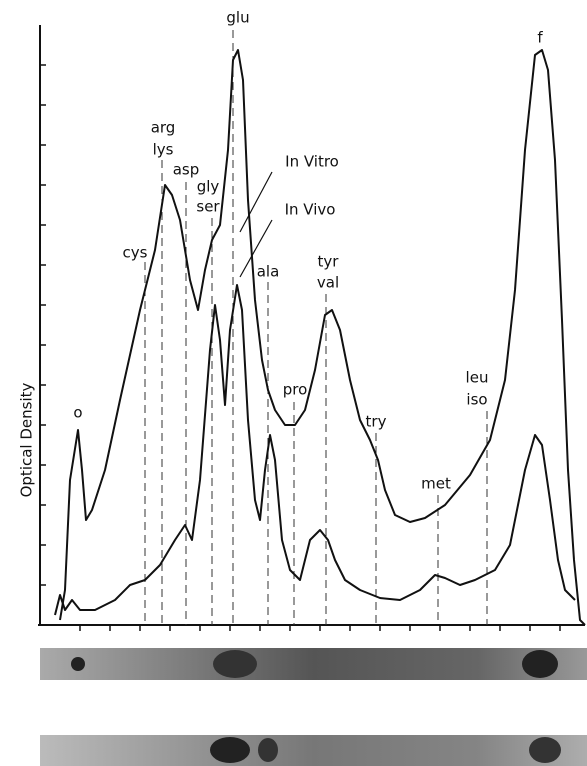  What do you see at coordinates (268, 272) in the screenshot?
I see `peak-label: ala` at bounding box center [268, 272].